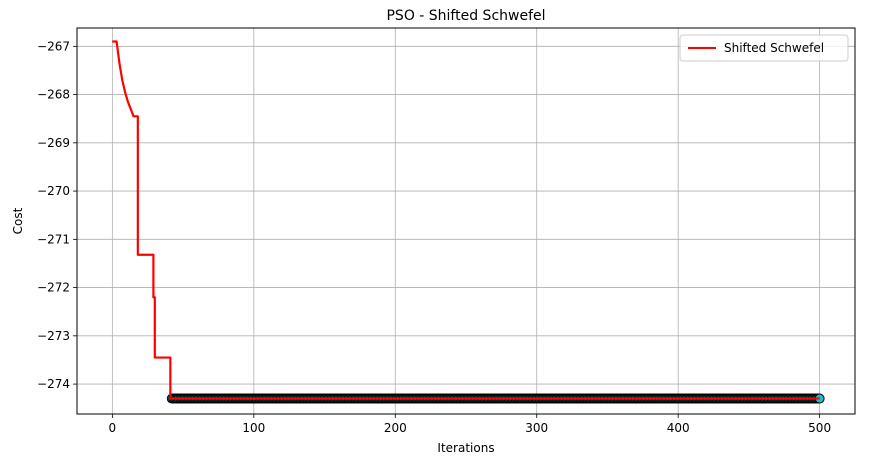 Image resolution: width=891 pixels, height=460 pixels. What do you see at coordinates (395, 428) in the screenshot?
I see `x-tick-label: 200` at bounding box center [395, 428].